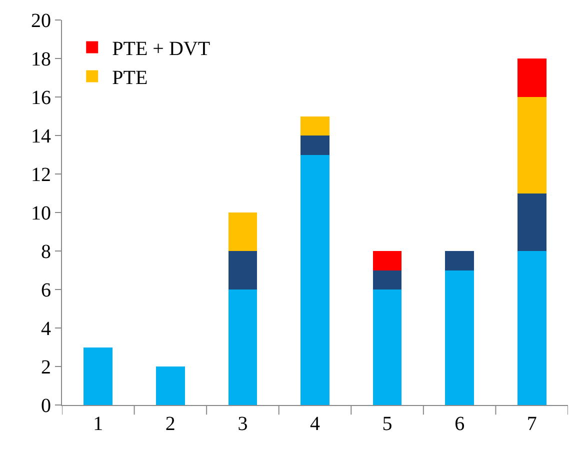 The image size is (578, 450). What do you see at coordinates (41, 21) in the screenshot?
I see `y-tick-label: 20` at bounding box center [41, 21].